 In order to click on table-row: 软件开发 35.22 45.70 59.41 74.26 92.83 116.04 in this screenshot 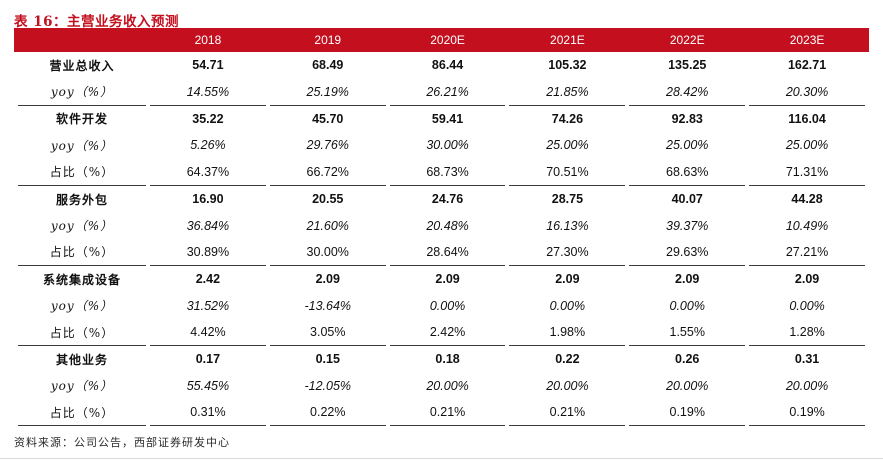, I will do `click(441, 119)`.